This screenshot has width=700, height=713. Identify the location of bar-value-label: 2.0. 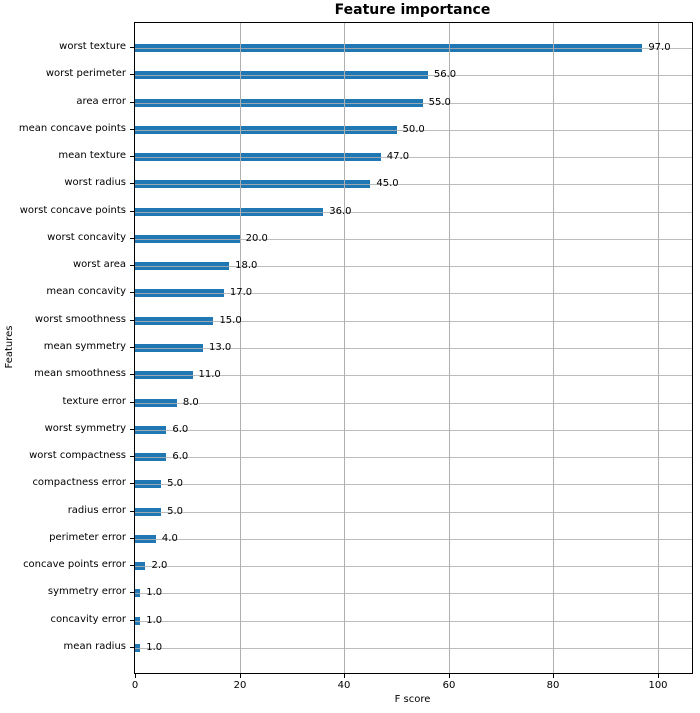
(159, 566).